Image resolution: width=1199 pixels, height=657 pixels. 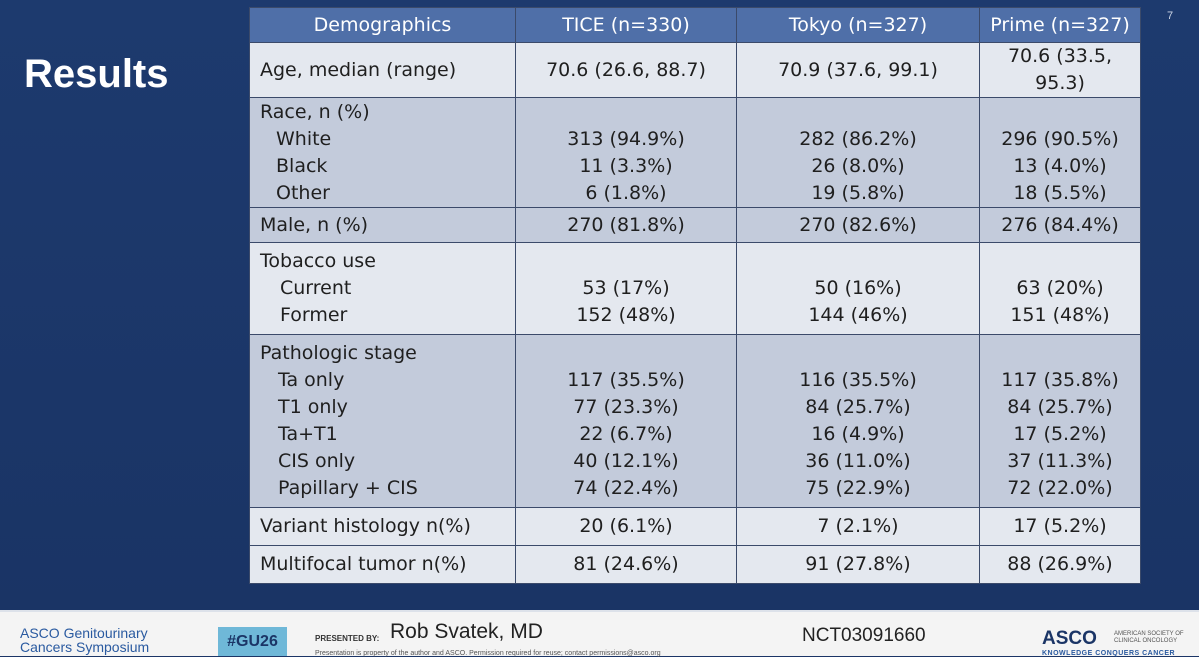 What do you see at coordinates (314, 224) in the screenshot?
I see `row-label: Male, n (%)` at bounding box center [314, 224].